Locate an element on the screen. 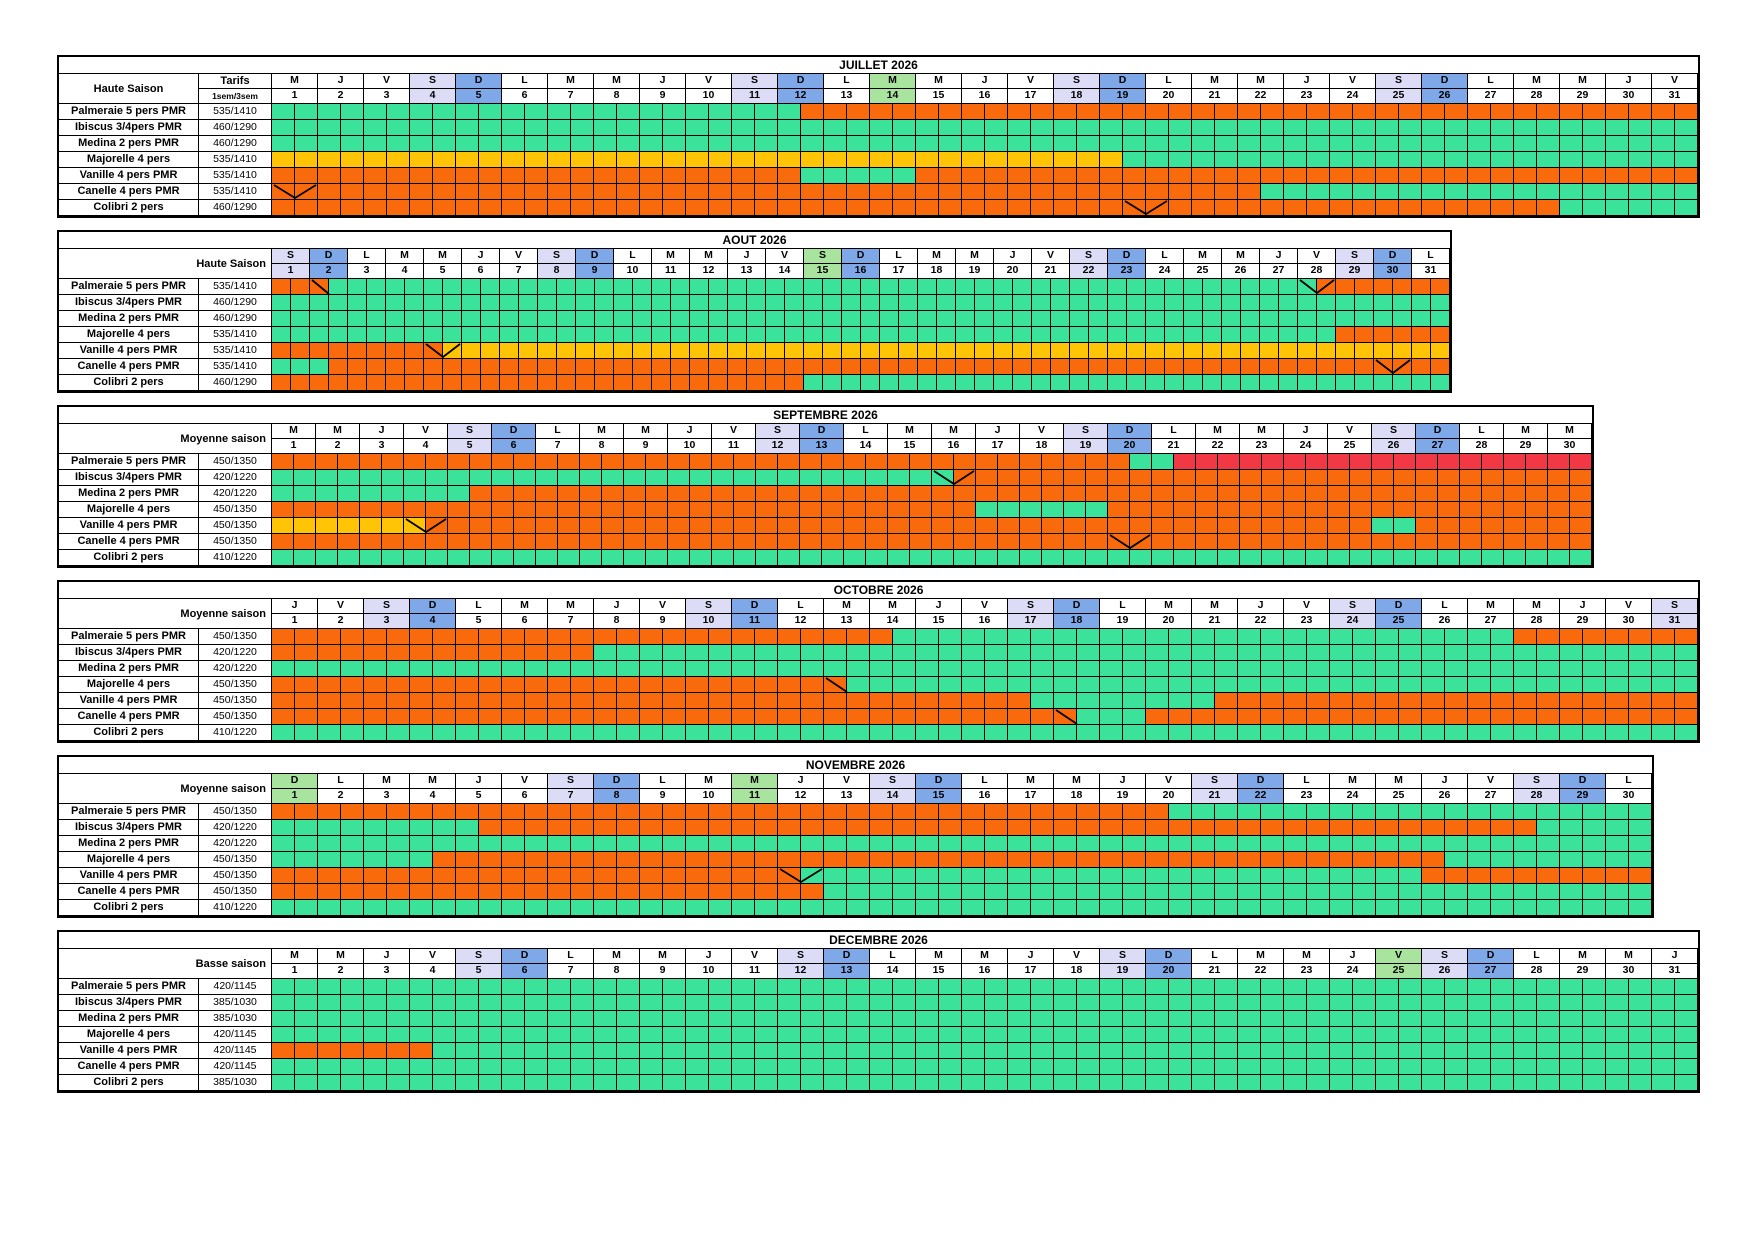 This screenshot has height=1240, width=1754. availability-half-cell-day21b is located at coordinates (1226, 112).